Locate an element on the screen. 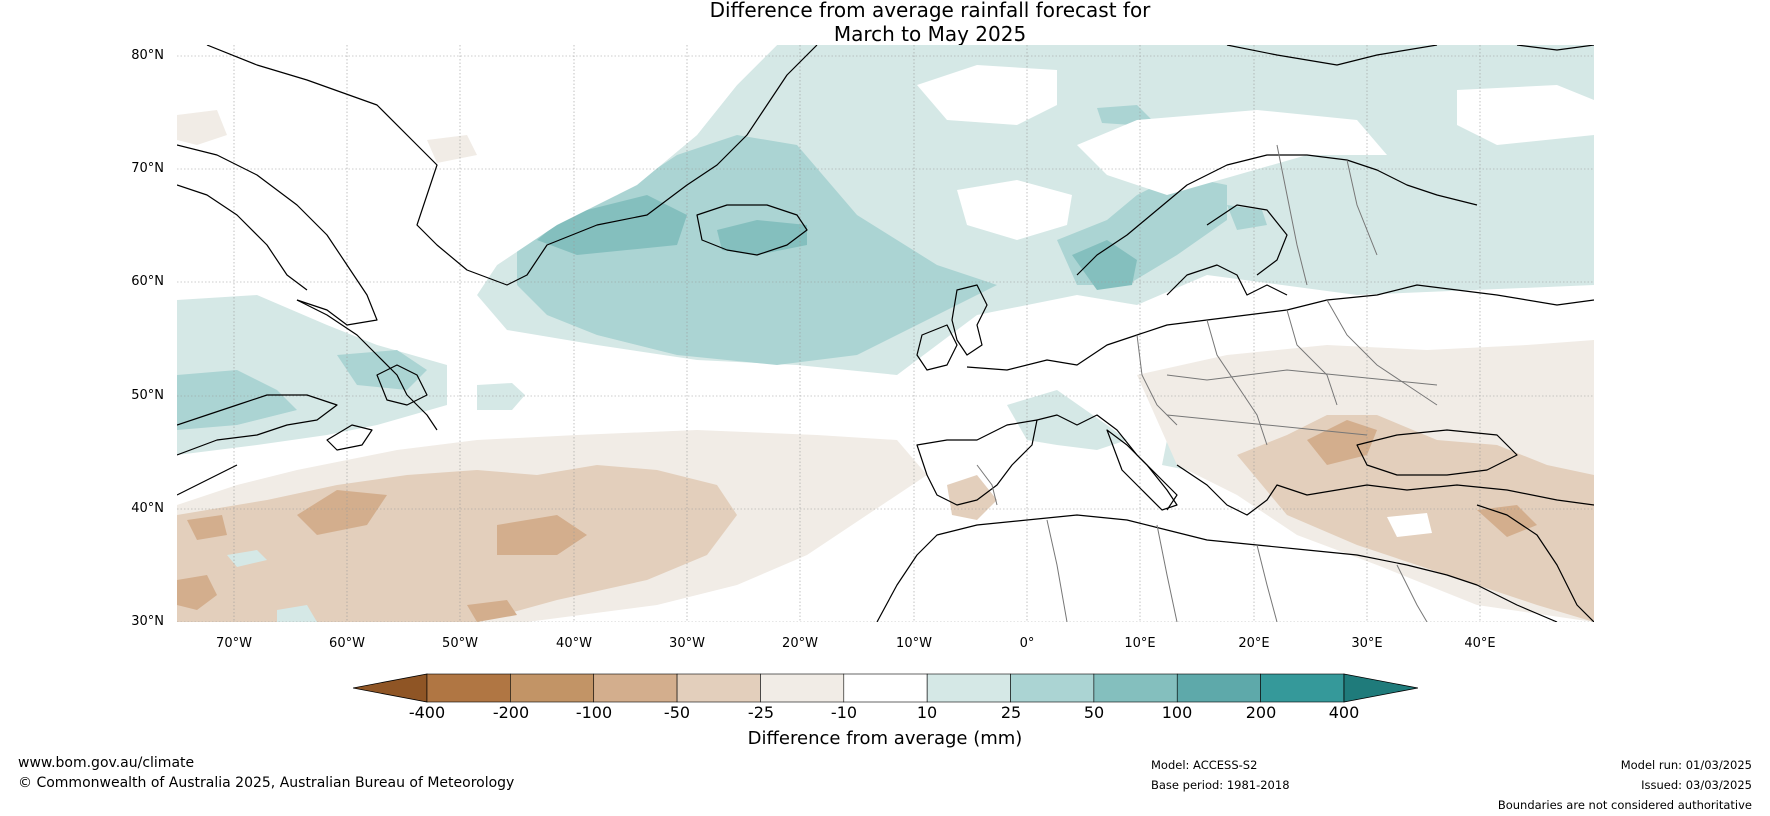 Image resolution: width=1770 pixels, height=816 pixels. small-wet-patches is located at coordinates (272, 586).